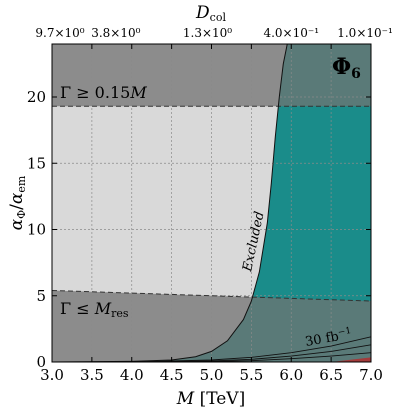  I want to click on x-tick-label: 4.0, so click(132, 375).